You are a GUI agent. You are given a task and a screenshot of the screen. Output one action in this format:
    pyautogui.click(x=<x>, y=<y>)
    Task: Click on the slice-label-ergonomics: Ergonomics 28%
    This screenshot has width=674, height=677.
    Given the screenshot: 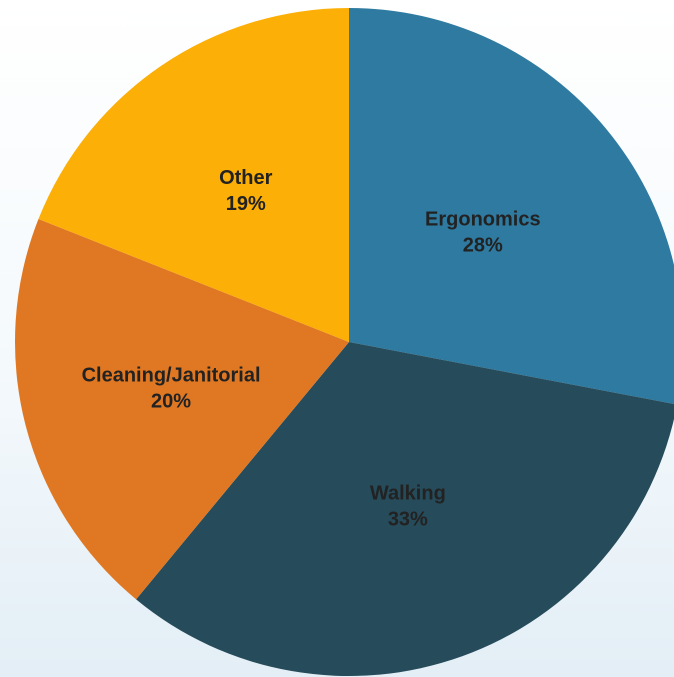 What is the action you would take?
    pyautogui.click(x=483, y=232)
    